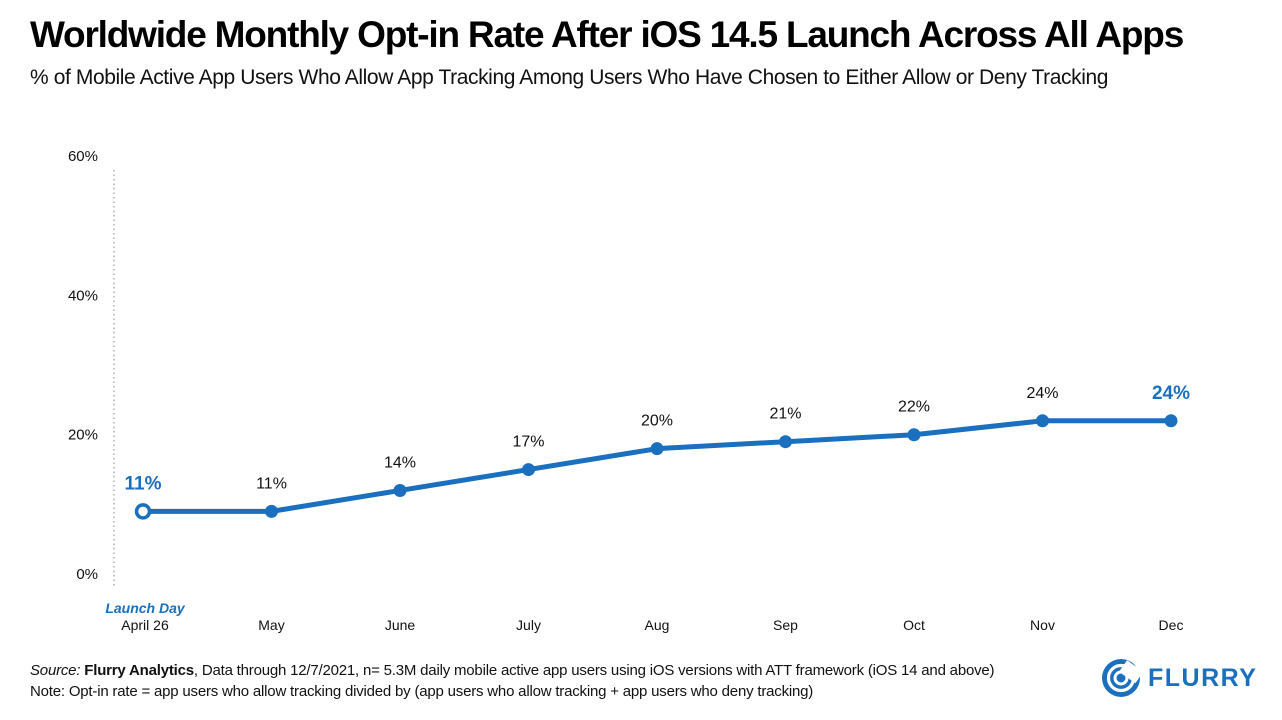 This screenshot has height=720, width=1282. What do you see at coordinates (83, 435) in the screenshot?
I see `y-tick-label: 20%` at bounding box center [83, 435].